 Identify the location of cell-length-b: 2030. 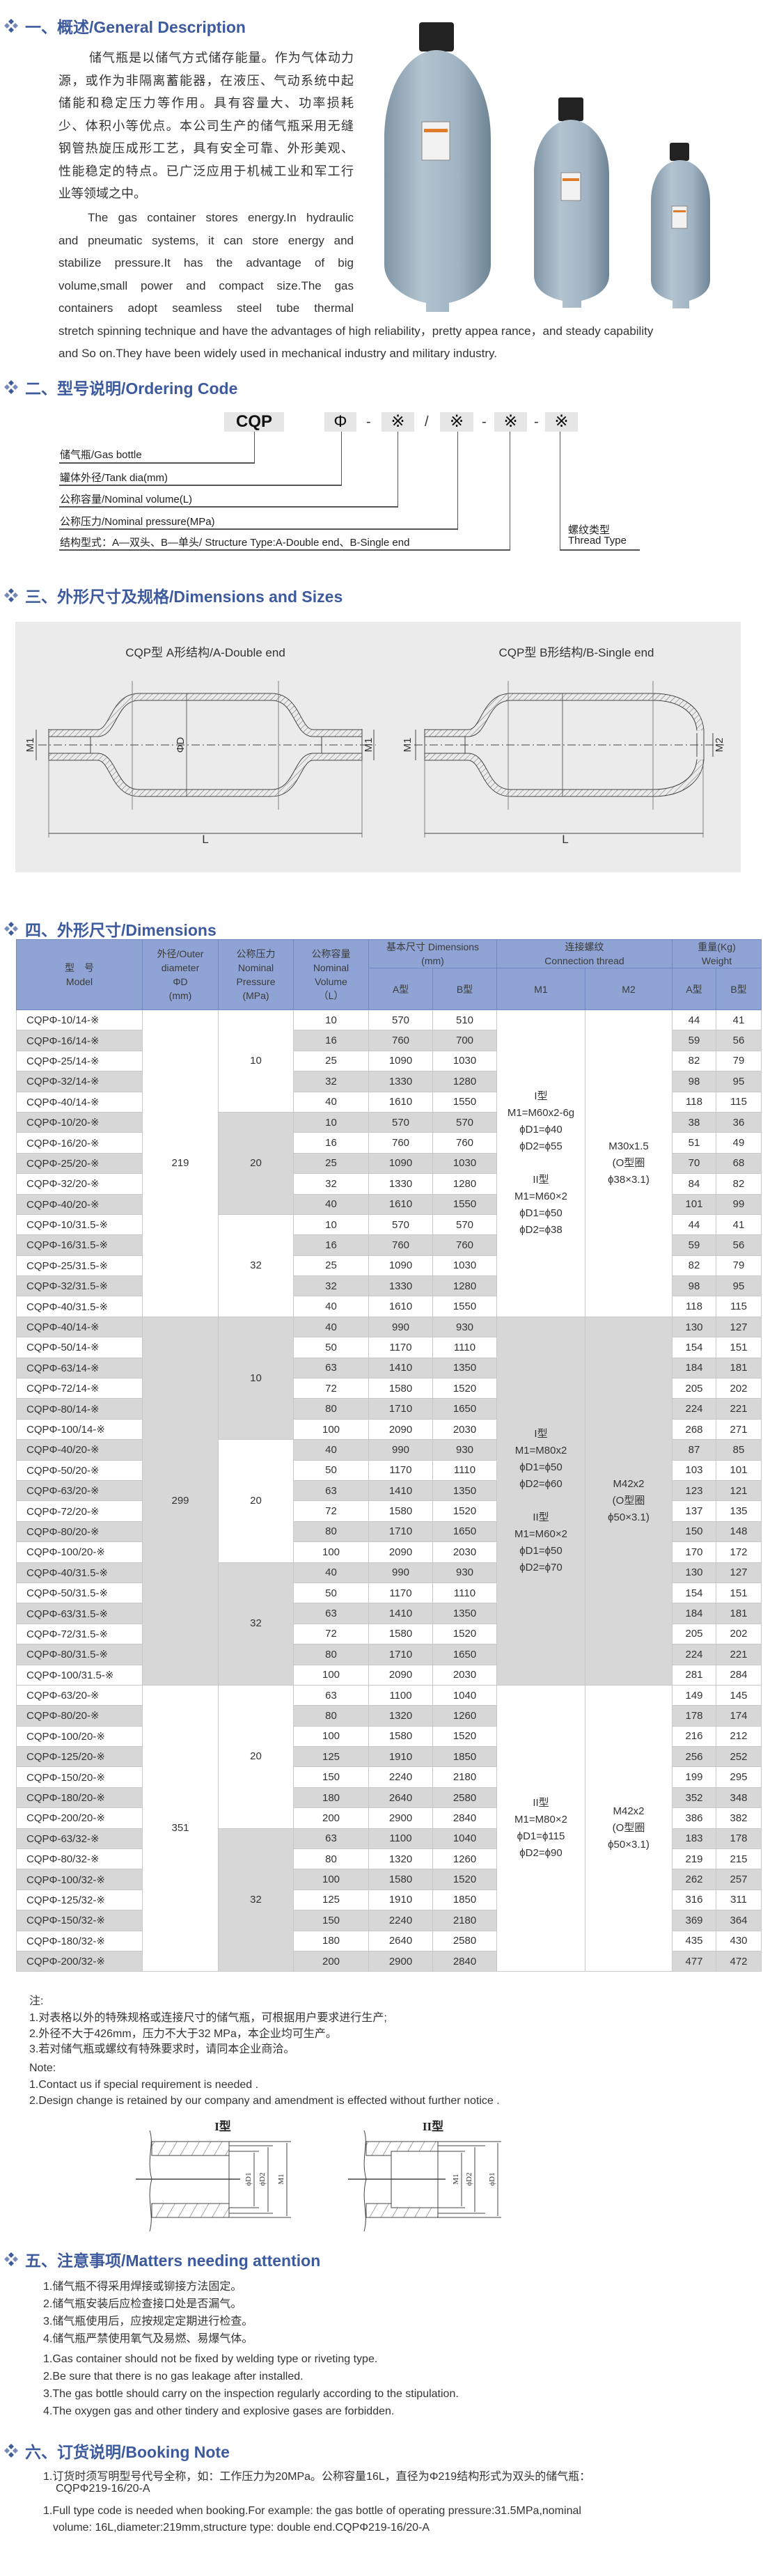
(464, 1675).